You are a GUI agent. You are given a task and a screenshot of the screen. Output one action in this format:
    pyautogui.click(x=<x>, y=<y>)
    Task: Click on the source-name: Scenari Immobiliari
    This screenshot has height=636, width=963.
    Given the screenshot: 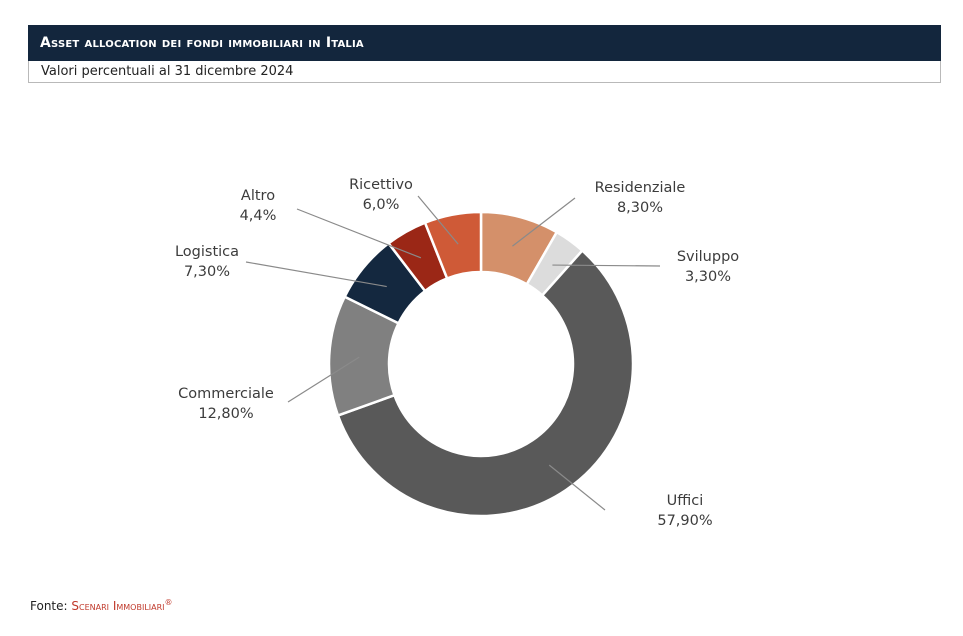 What is the action you would take?
    pyautogui.click(x=118, y=606)
    